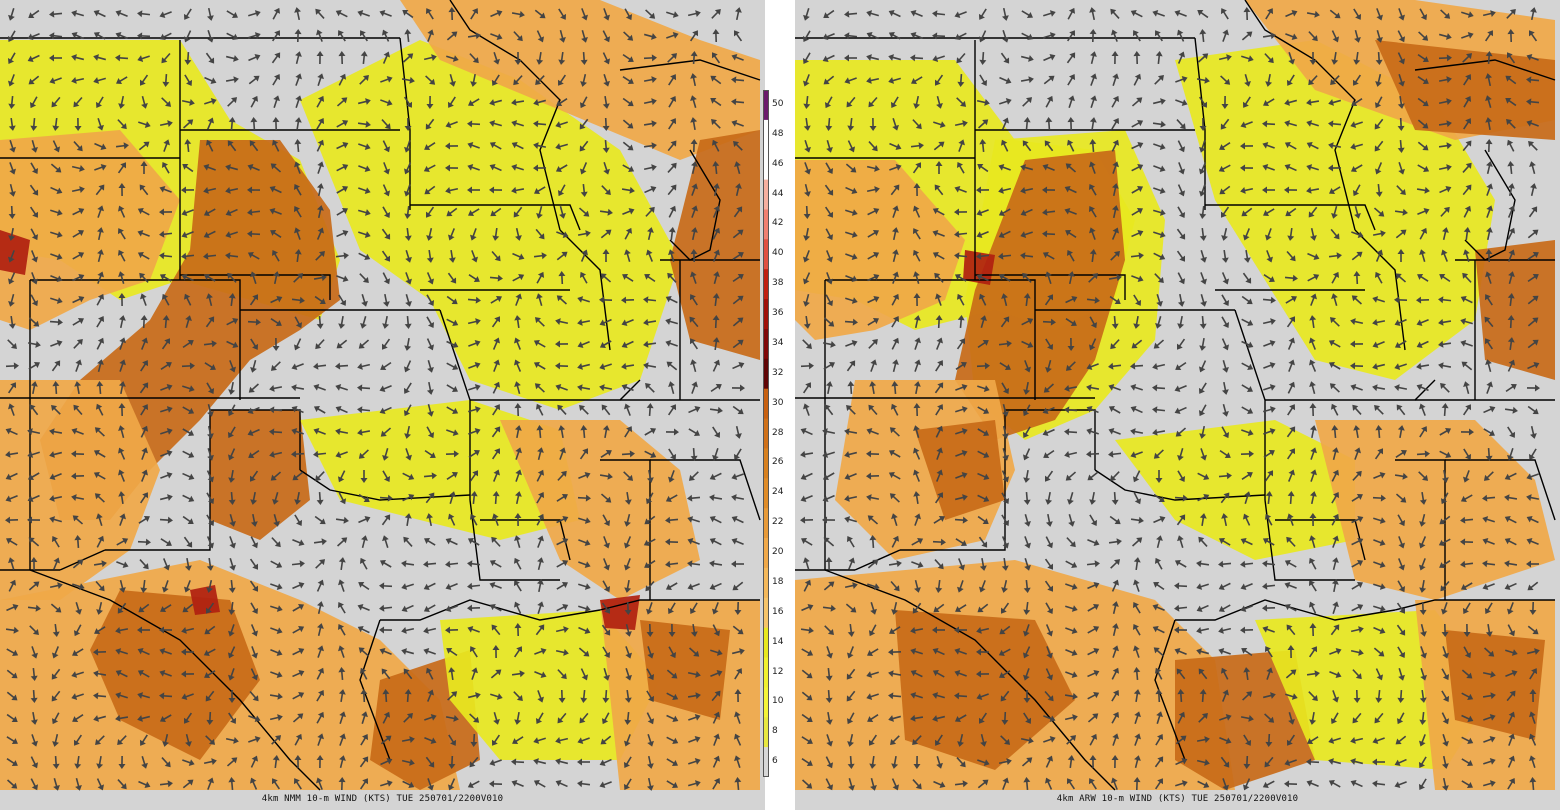 This screenshot has height=810, width=1560. What do you see at coordinates (175, 675) in the screenshot?
I see `wind-shading-region` at bounding box center [175, 675].